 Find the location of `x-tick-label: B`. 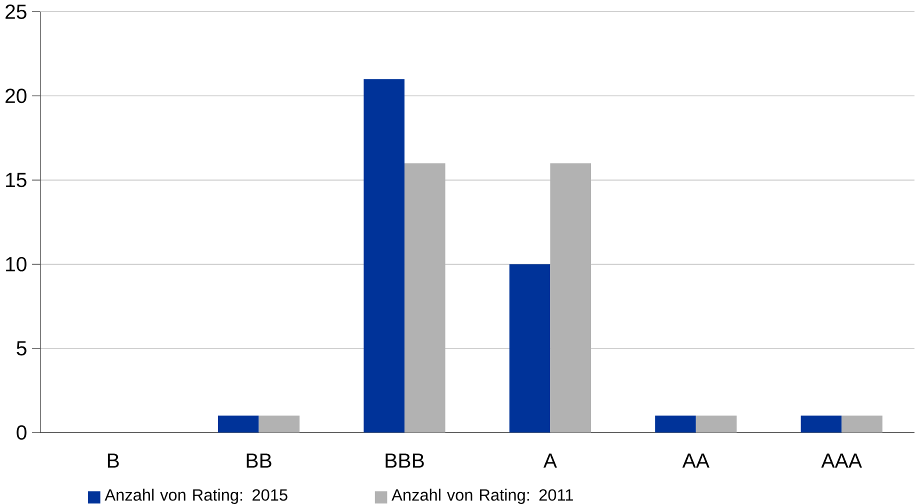

x-tick-label: B is located at coordinates (113, 461).